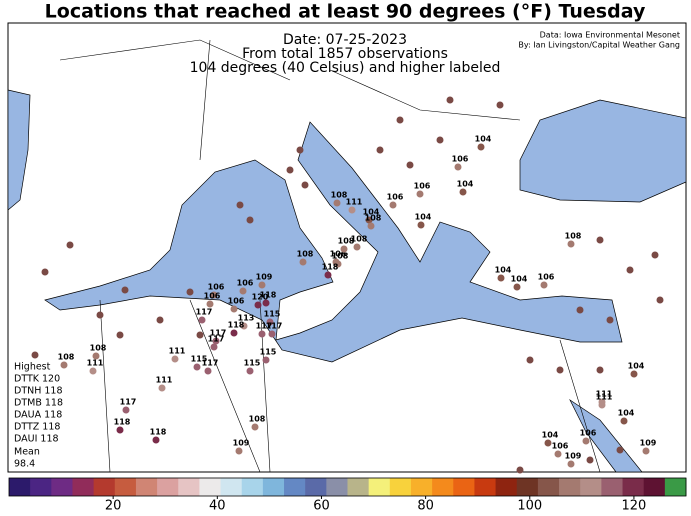 This screenshot has width=691, height=516. What do you see at coordinates (425, 506) in the screenshot?
I see `colorbar-tick-label: 80` at bounding box center [425, 506].